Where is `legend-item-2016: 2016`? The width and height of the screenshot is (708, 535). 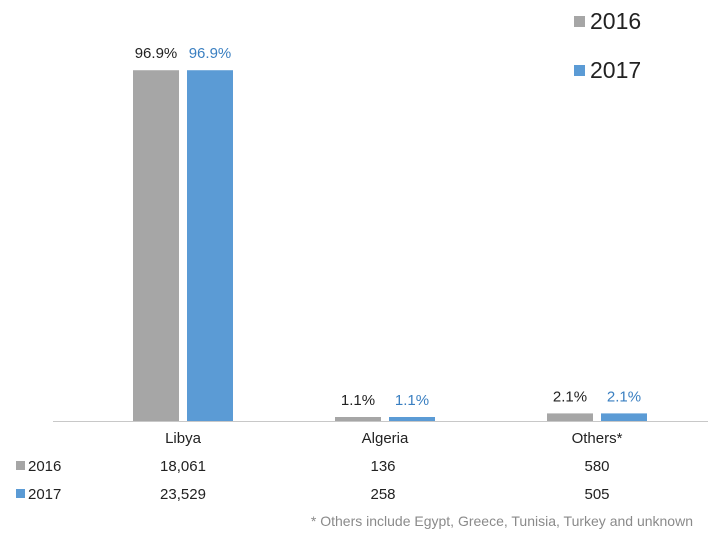 legend-item-2016: 2016 is located at coordinates (607, 21).